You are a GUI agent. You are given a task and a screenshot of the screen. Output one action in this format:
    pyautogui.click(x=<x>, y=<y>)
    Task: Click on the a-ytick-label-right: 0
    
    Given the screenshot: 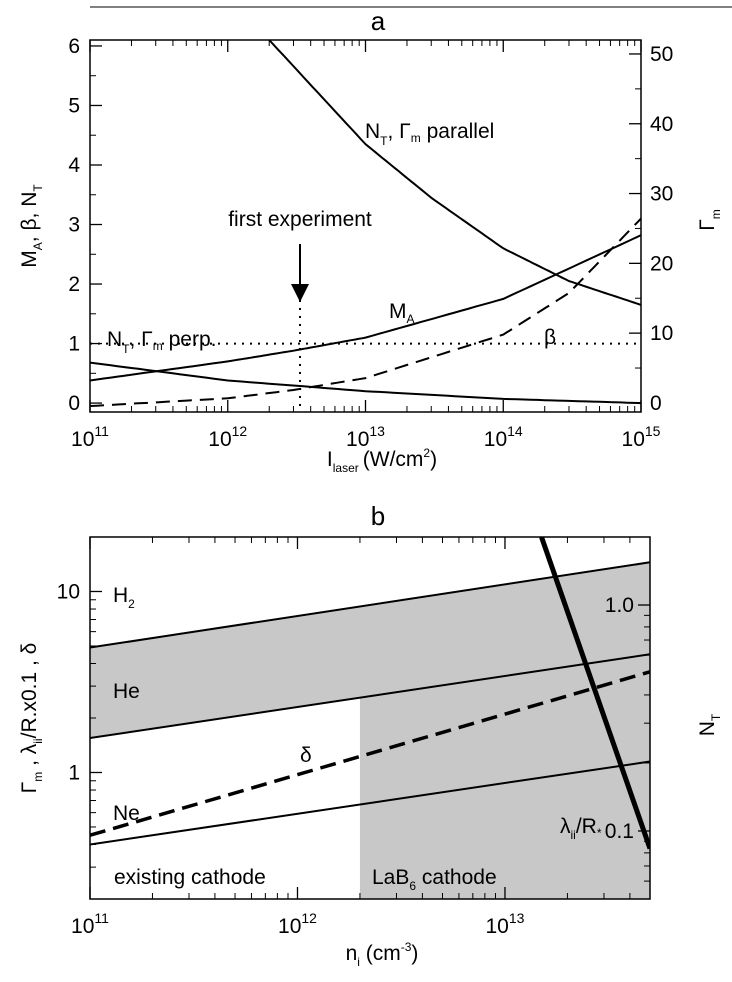 What is the action you would take?
    pyautogui.click(x=656, y=403)
    